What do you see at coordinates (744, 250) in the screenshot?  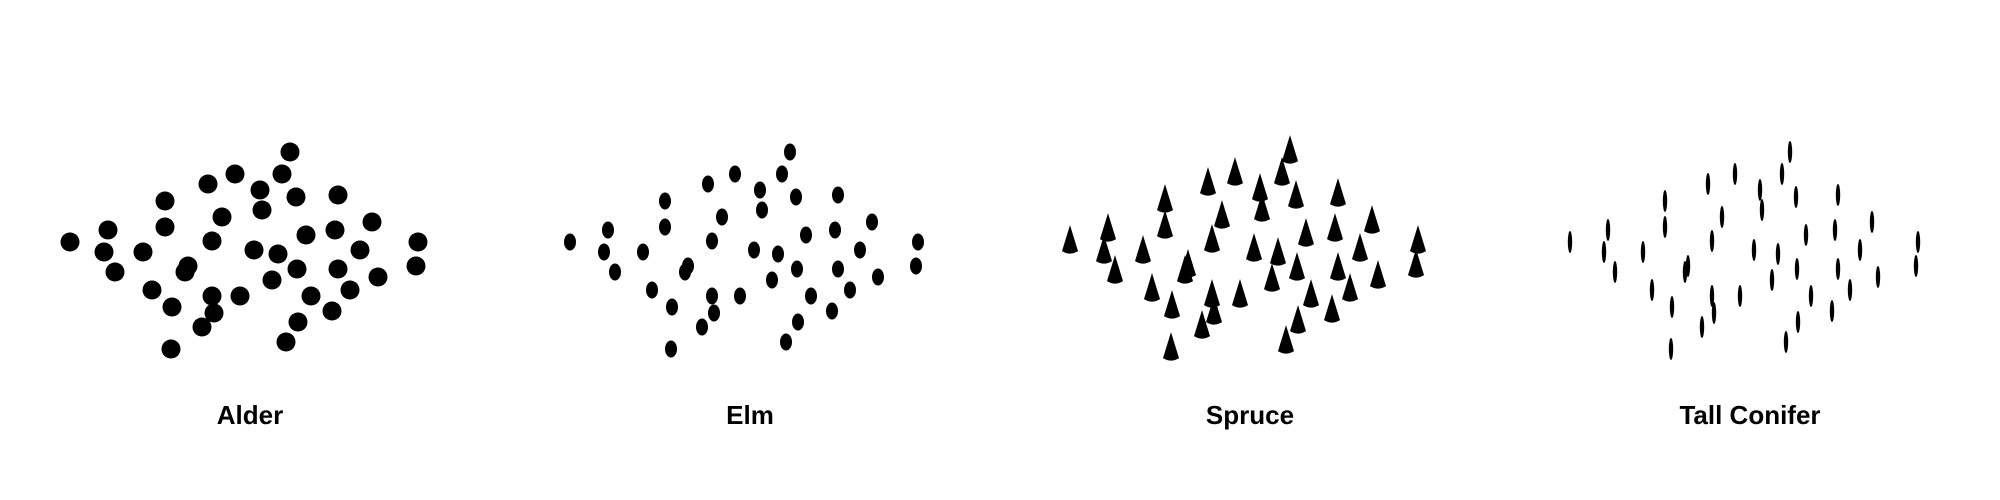 I see `elm-pattern` at bounding box center [744, 250].